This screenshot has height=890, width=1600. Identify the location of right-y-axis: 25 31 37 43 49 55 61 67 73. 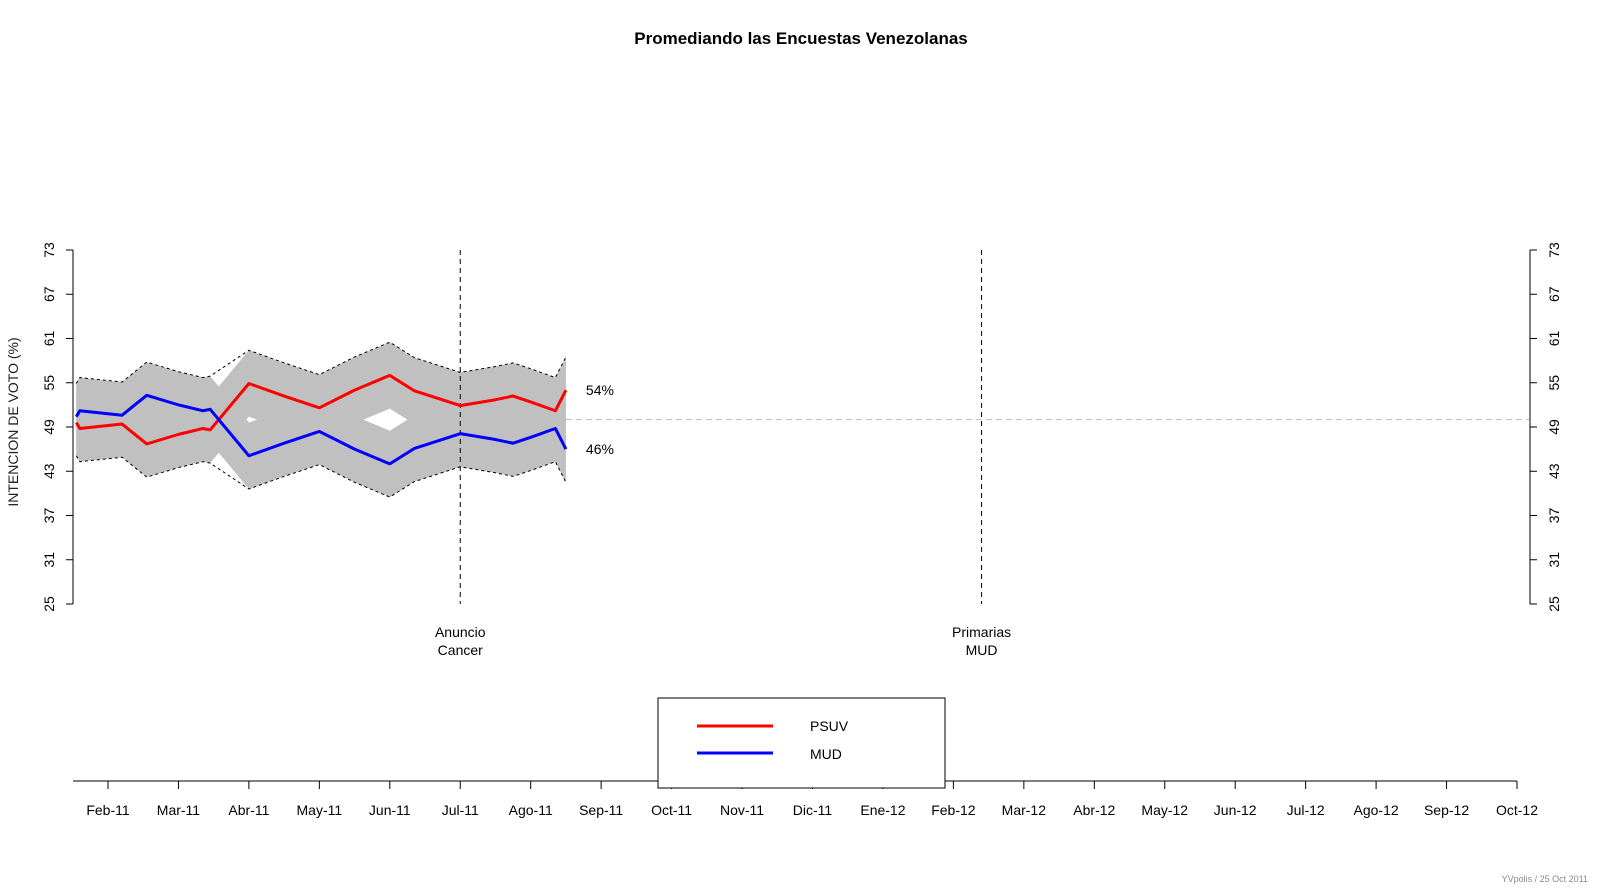
(1545, 427).